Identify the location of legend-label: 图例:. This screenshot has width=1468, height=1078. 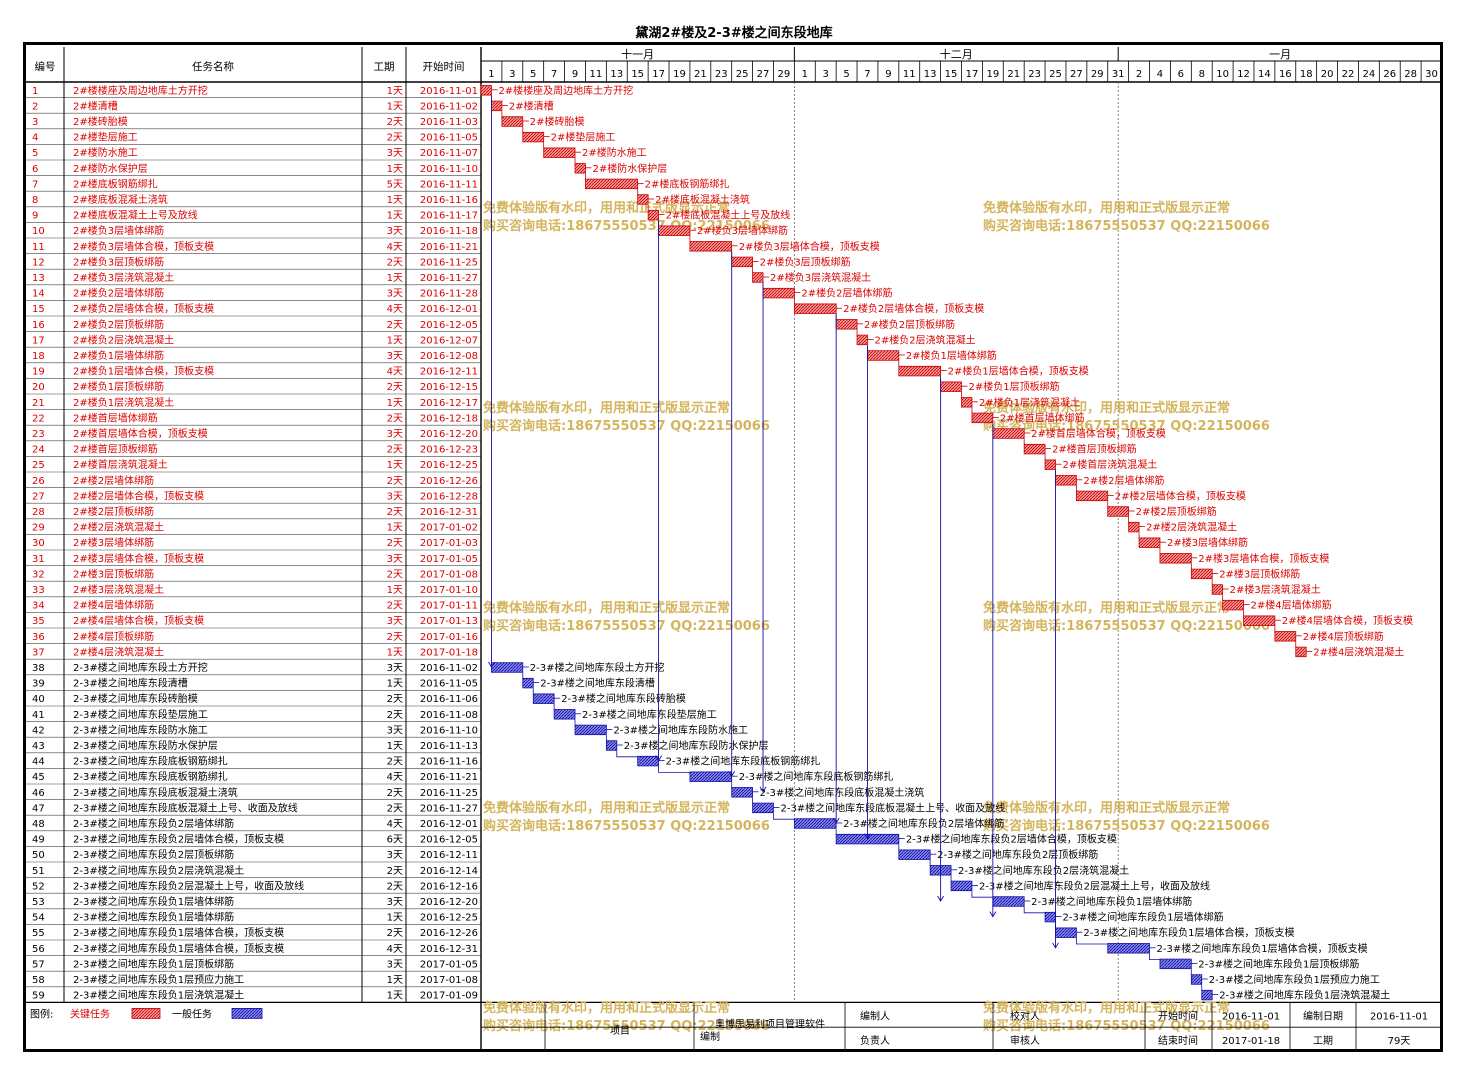
(41, 1013).